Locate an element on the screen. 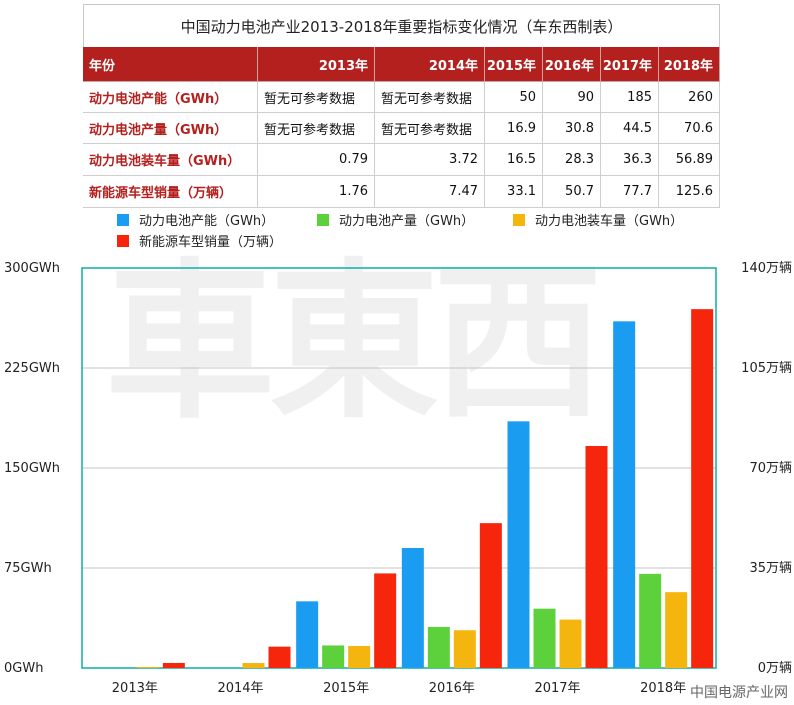  legend-label: 新能源车型销量（万辆） is located at coordinates (211, 242).